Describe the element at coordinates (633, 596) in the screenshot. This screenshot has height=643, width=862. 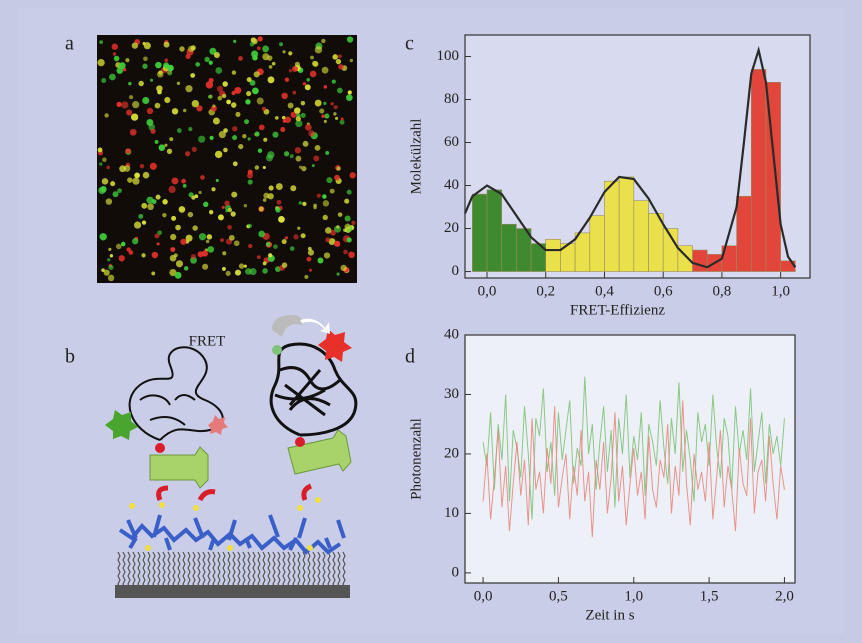
I see `x-tick-label: 1,0` at that location.